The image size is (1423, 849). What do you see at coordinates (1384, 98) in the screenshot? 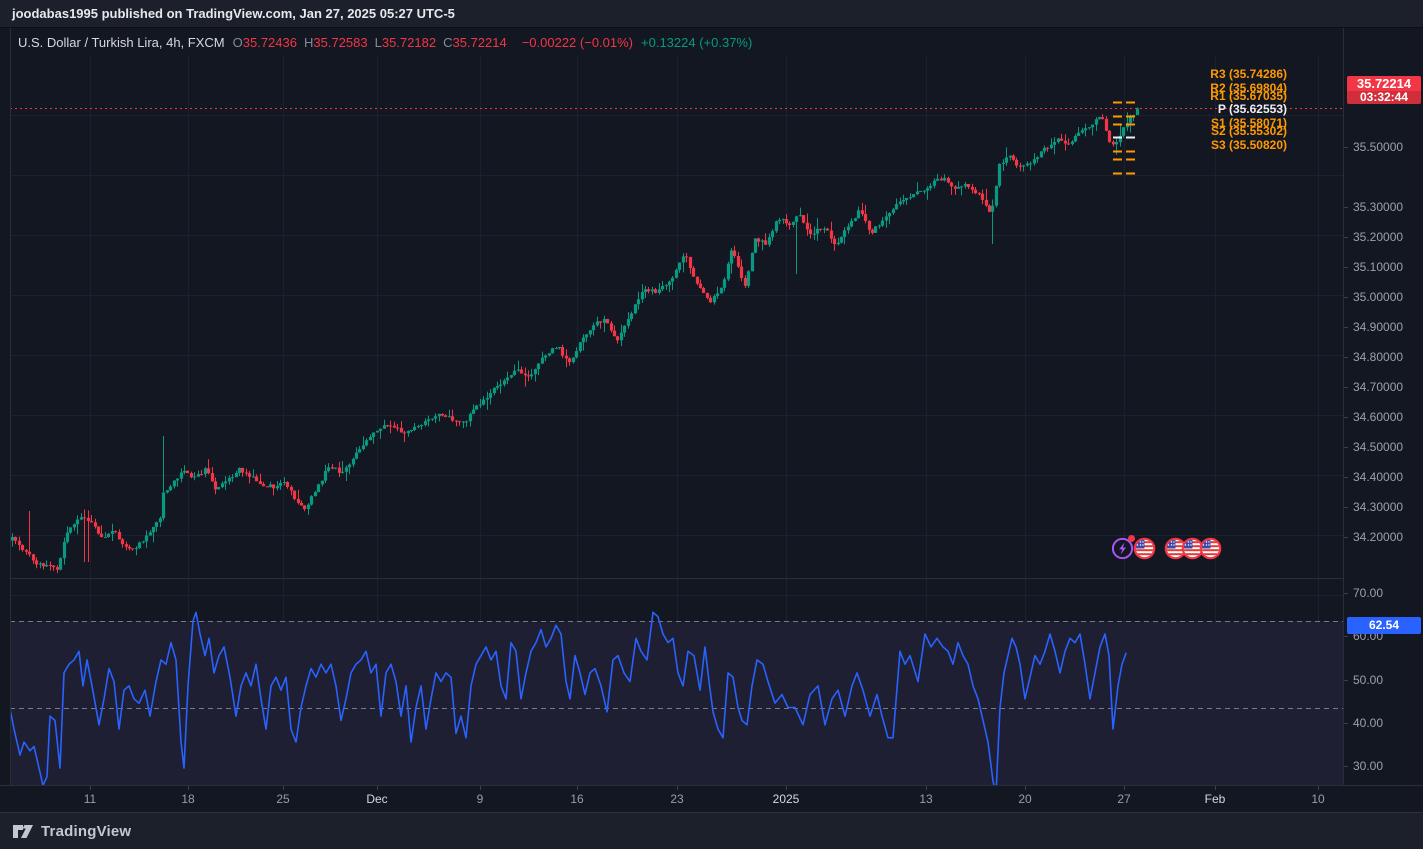
I see `bar-countdown: 03:32:44` at bounding box center [1384, 98].